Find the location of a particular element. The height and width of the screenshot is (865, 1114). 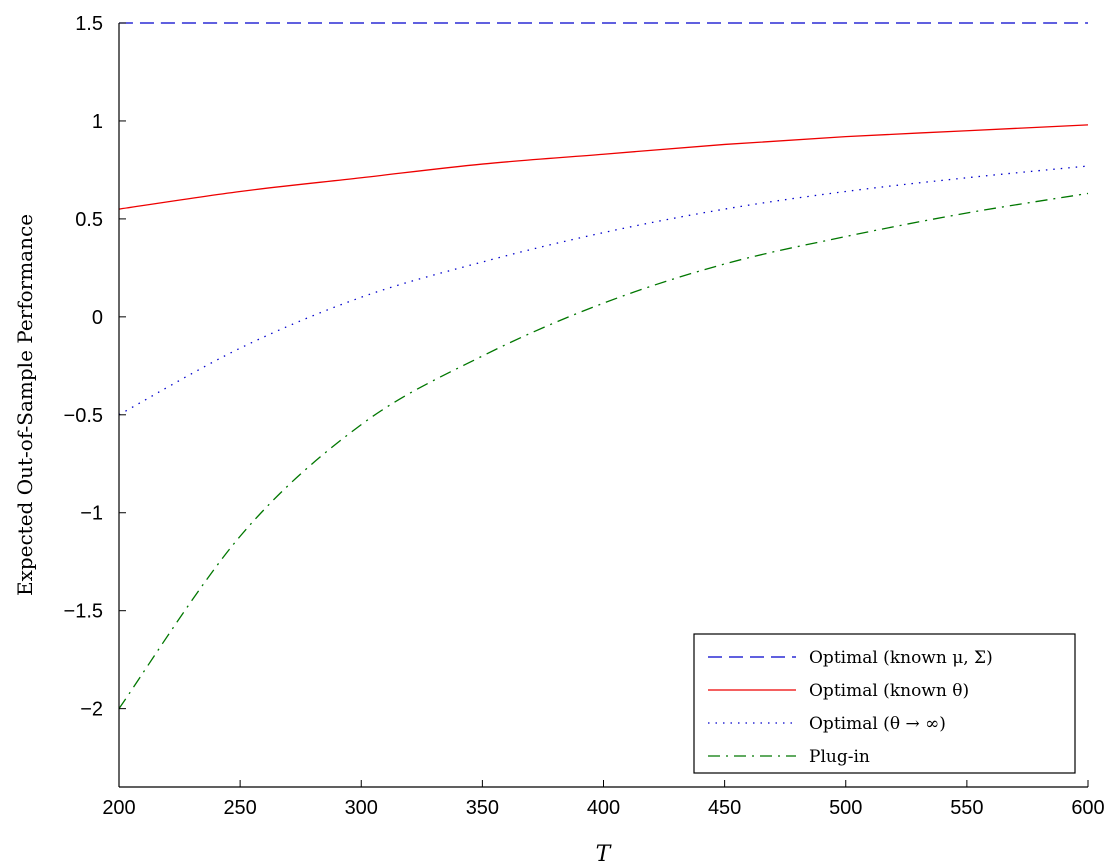

legend-label-1: Optimal (known μ, Σ) is located at coordinates (901, 658).